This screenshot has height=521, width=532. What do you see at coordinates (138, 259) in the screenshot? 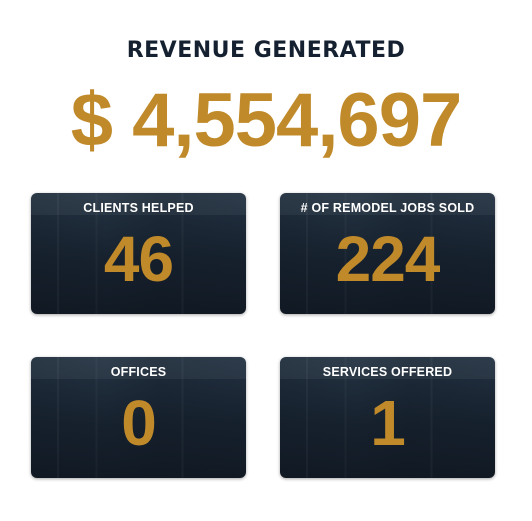
I see `stat-value: 46` at bounding box center [138, 259].